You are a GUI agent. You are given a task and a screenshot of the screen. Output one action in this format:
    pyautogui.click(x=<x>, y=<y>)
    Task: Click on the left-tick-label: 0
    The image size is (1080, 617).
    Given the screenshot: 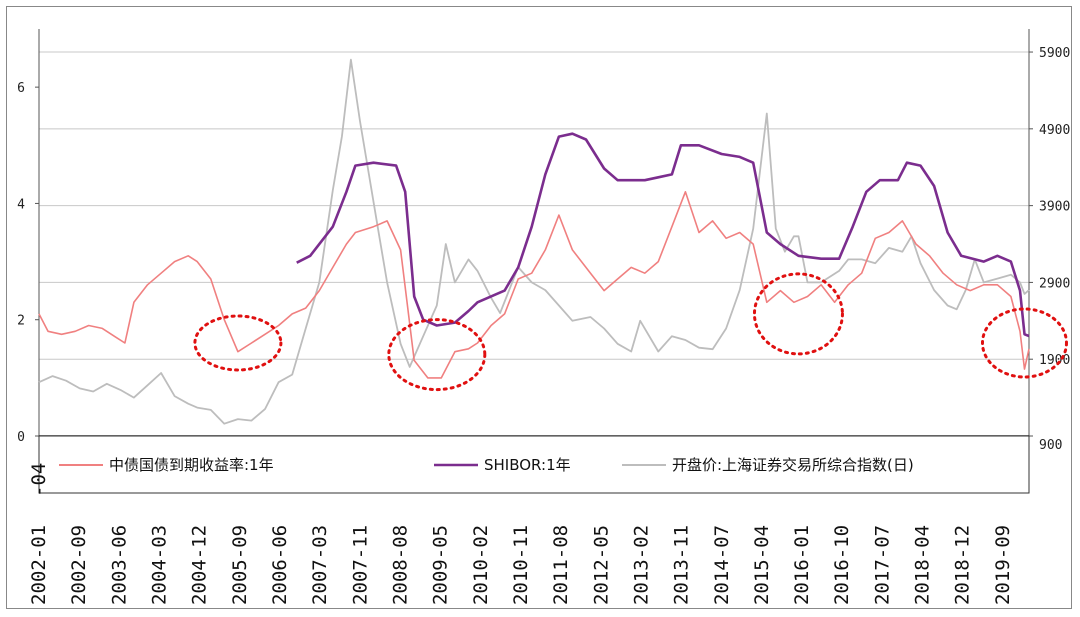 What is the action you would take?
    pyautogui.click(x=21, y=437)
    